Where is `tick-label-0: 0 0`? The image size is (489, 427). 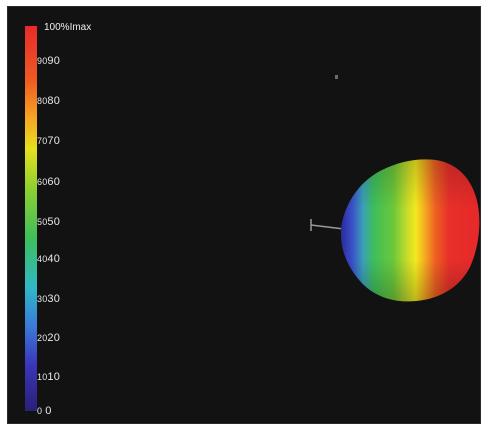 tick-label-0: 0 0 is located at coordinates (44, 411).